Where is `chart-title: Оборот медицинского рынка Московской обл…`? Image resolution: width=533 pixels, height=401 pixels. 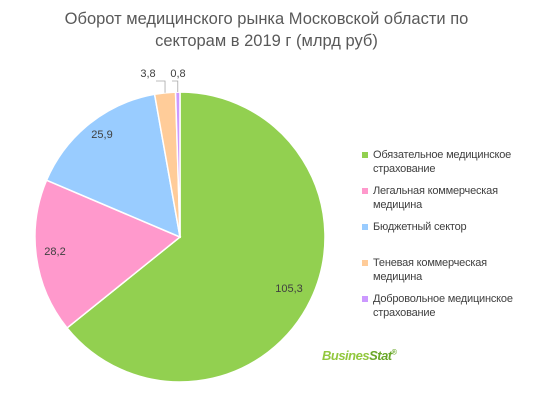 chart-title: Оборот медицинского рынка Московской обл… is located at coordinates (266, 30).